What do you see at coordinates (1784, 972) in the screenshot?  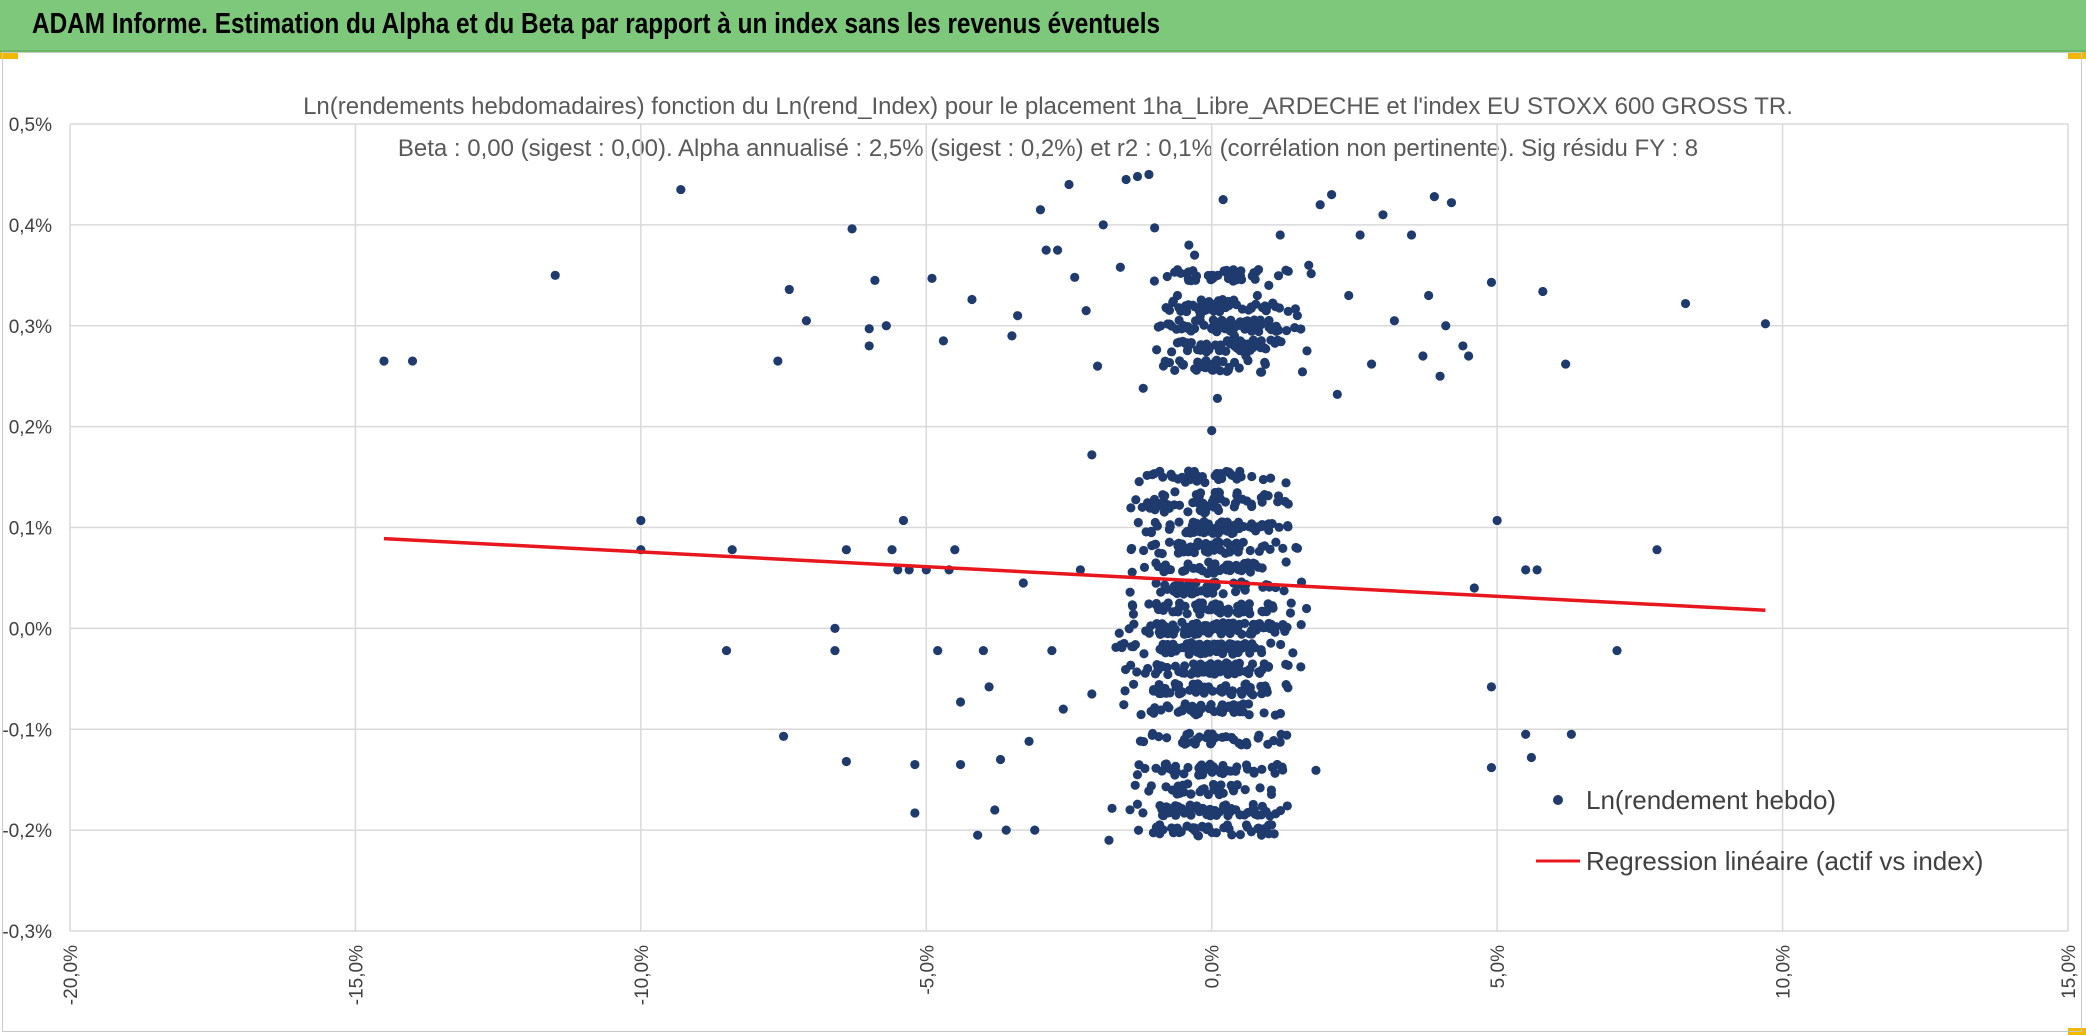 I see `x-tick-label: 10,0%` at bounding box center [1784, 972].